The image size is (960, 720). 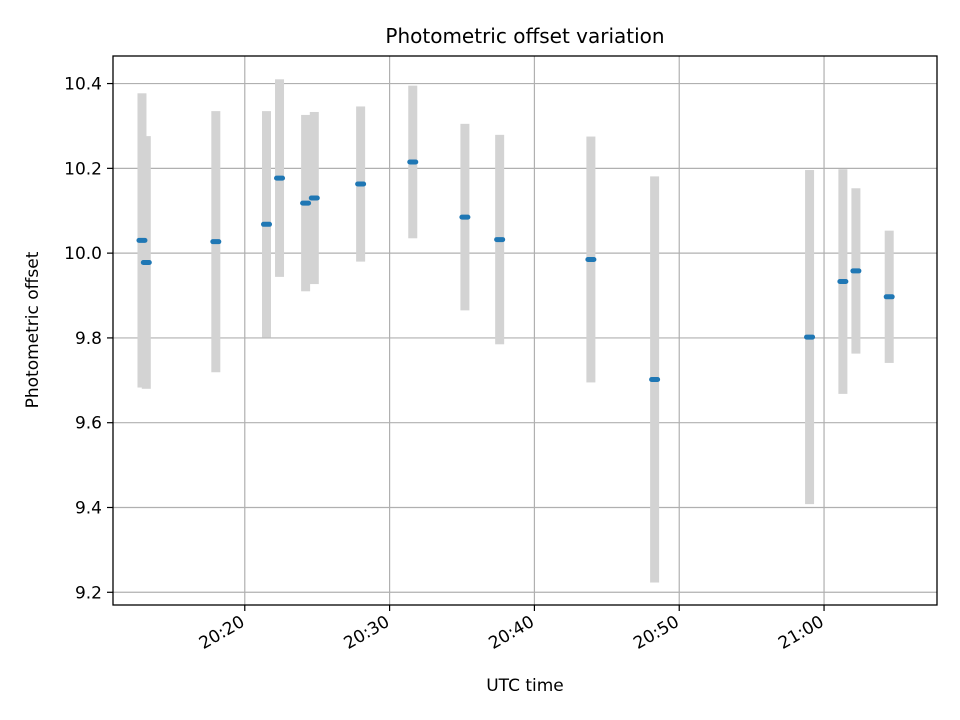 What do you see at coordinates (83, 85) in the screenshot?
I see `y-tick-label: 10.4` at bounding box center [83, 85].